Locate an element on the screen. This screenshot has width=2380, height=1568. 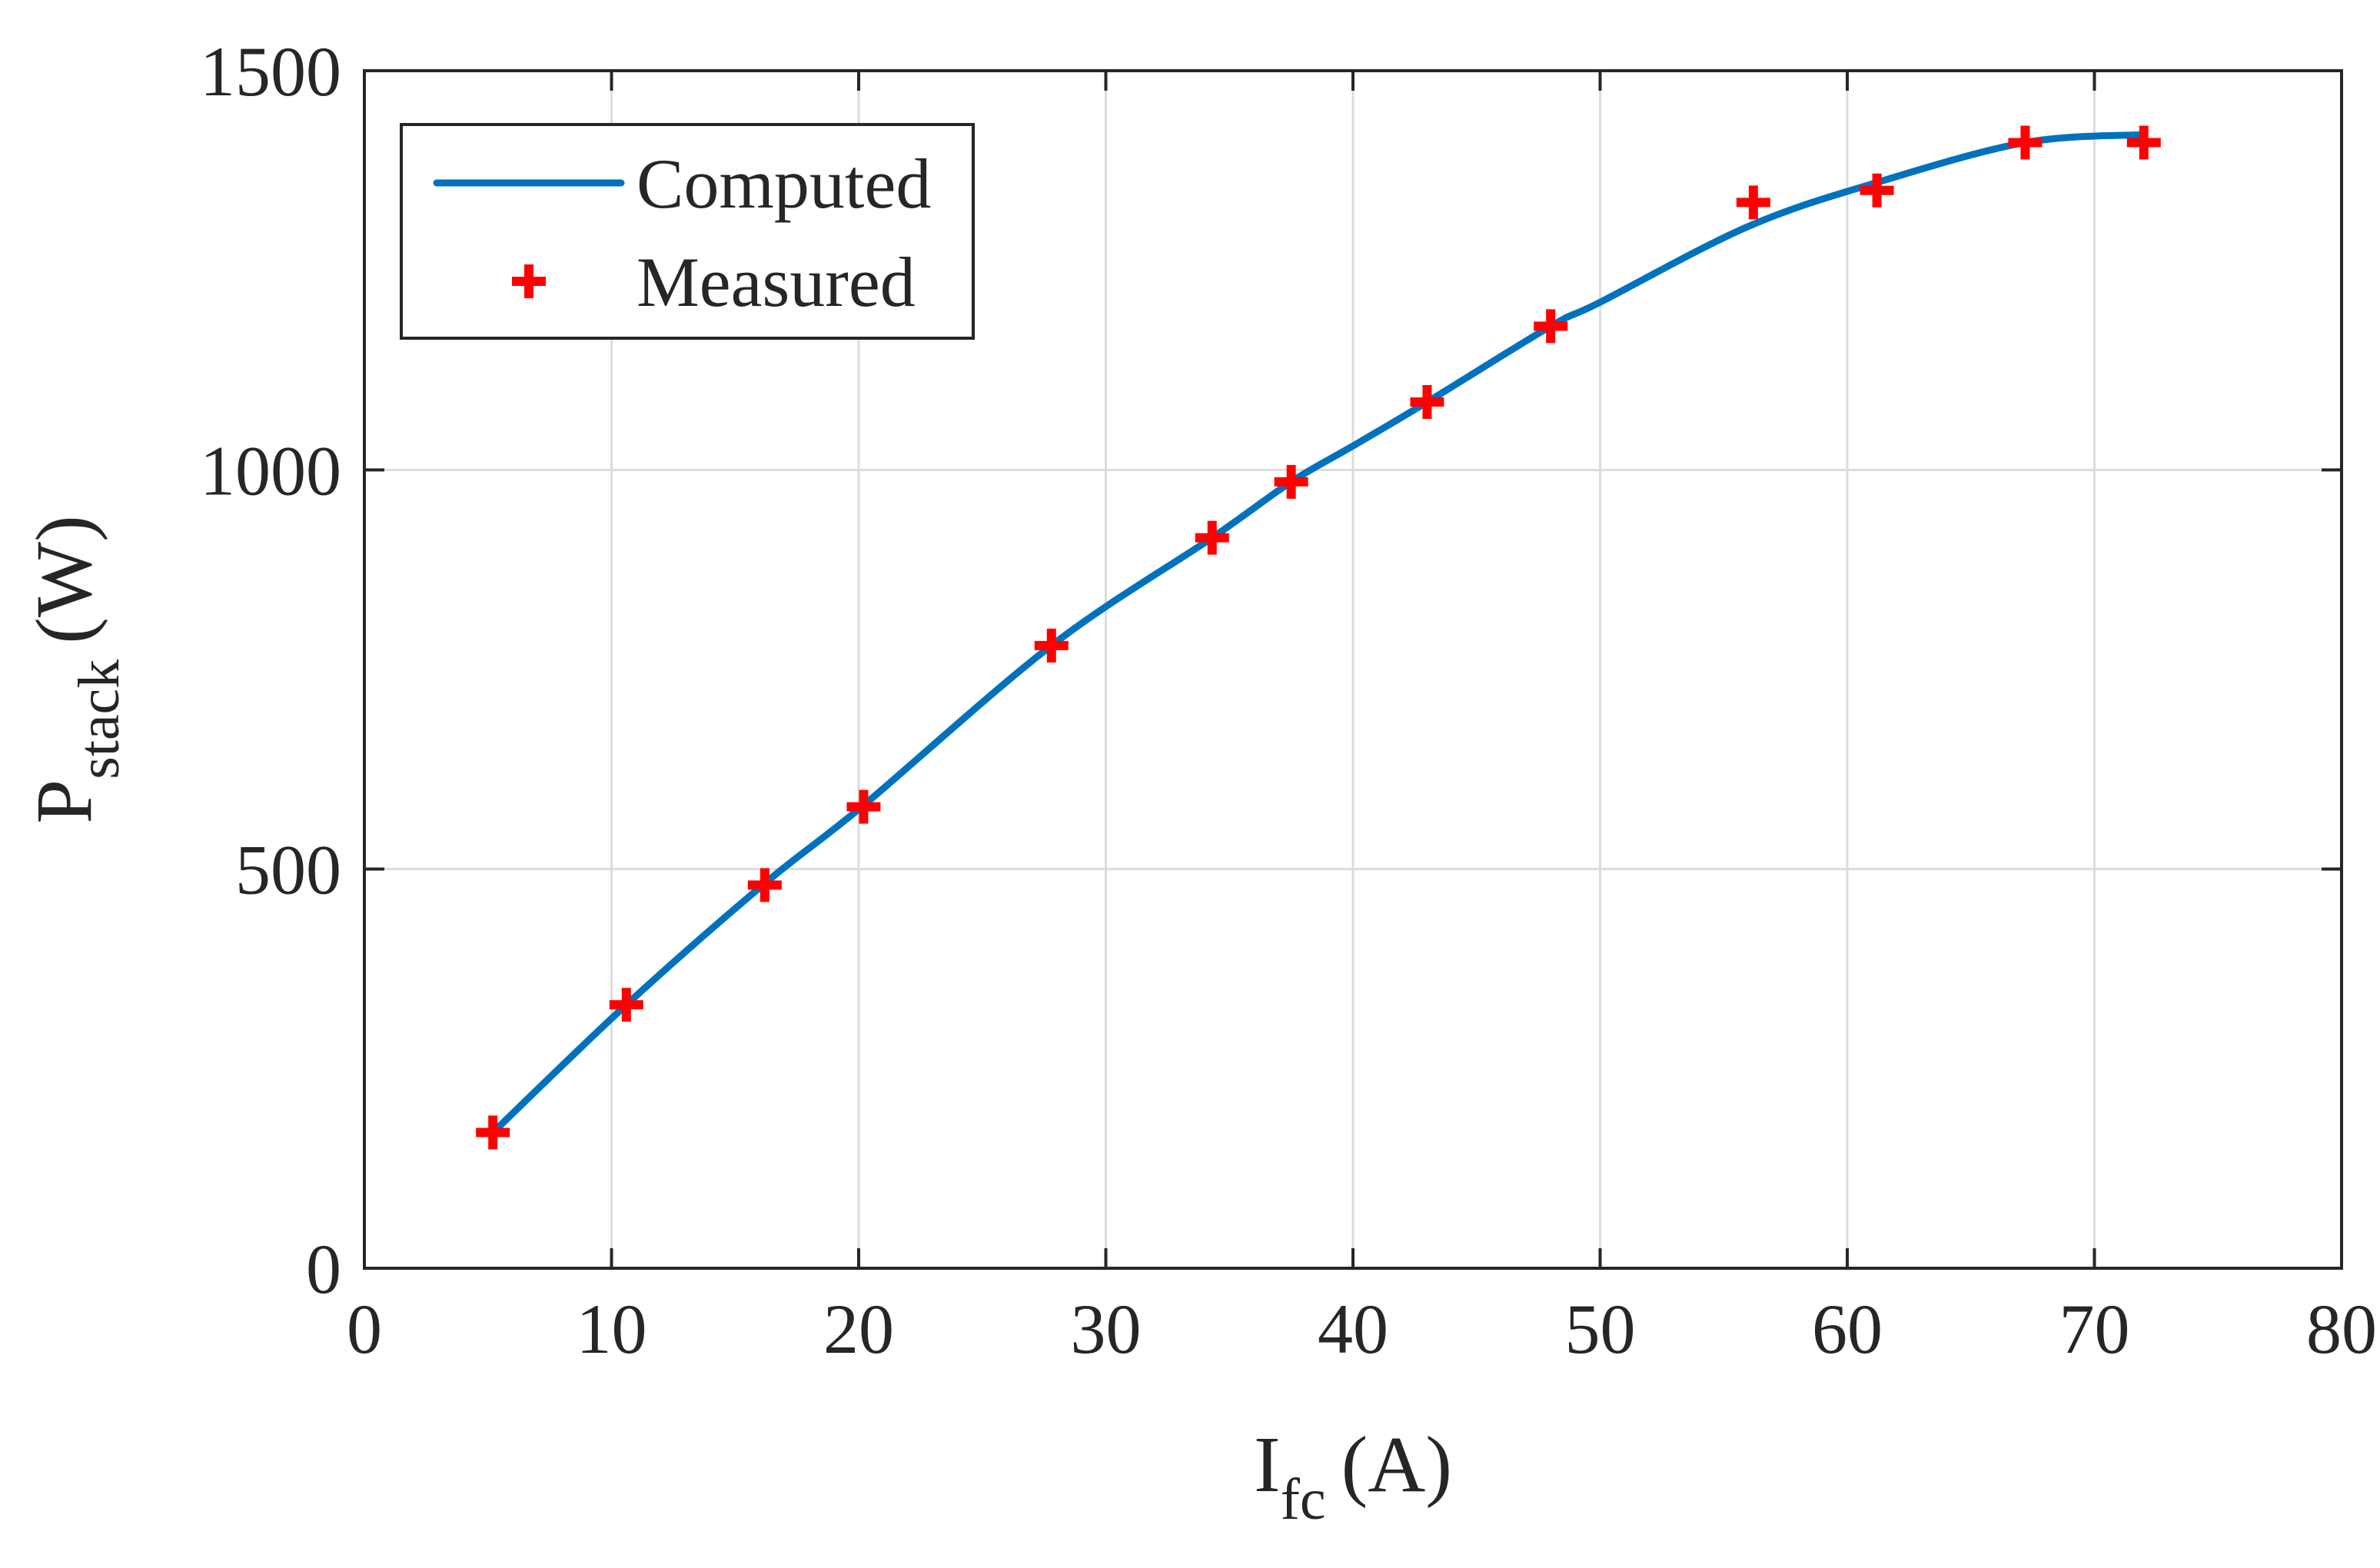
x-tick-label: 20 is located at coordinates (859, 1329).